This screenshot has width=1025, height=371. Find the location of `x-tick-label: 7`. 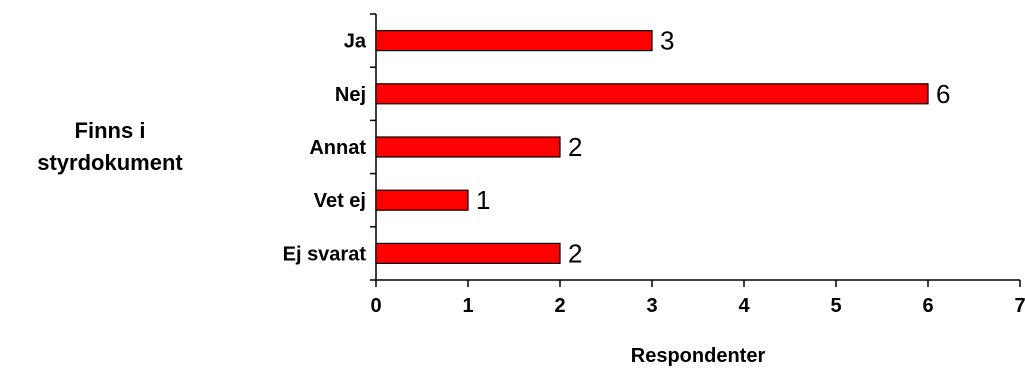

x-tick-label: 7 is located at coordinates (1019, 306).